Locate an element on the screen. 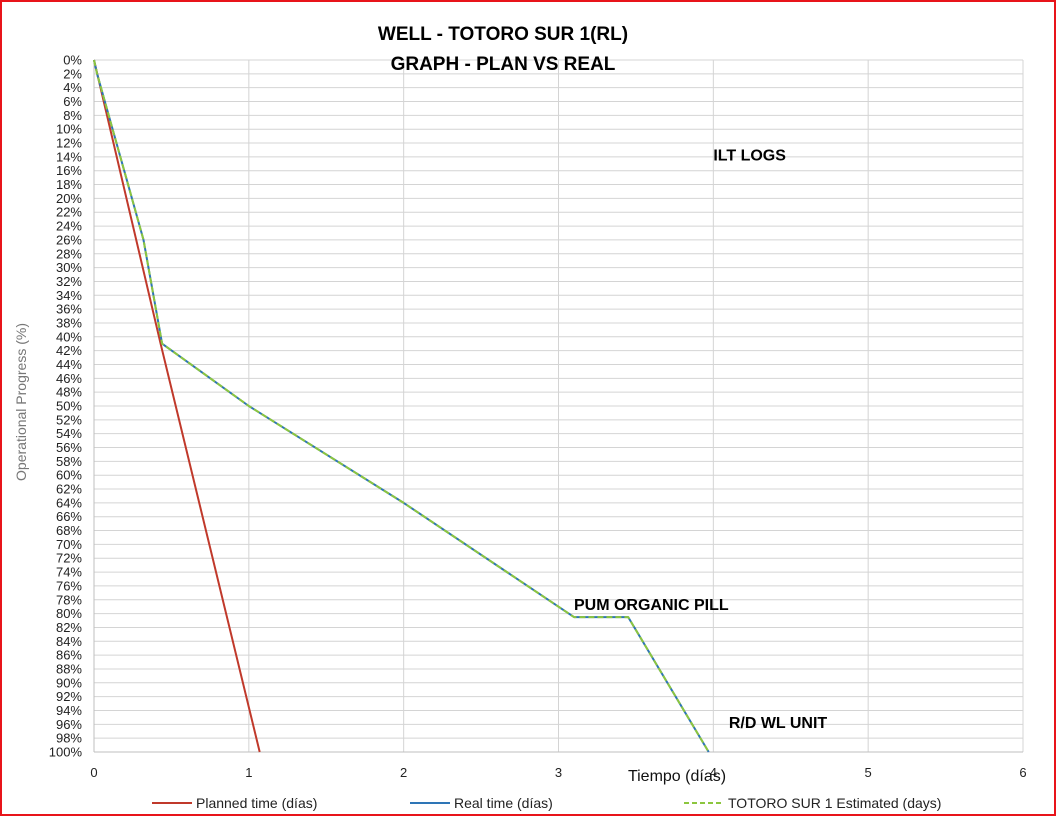 This screenshot has height=816, width=1056. x-axis-ticks: 0 1 2 3 4 5 6 is located at coordinates (558, 772).